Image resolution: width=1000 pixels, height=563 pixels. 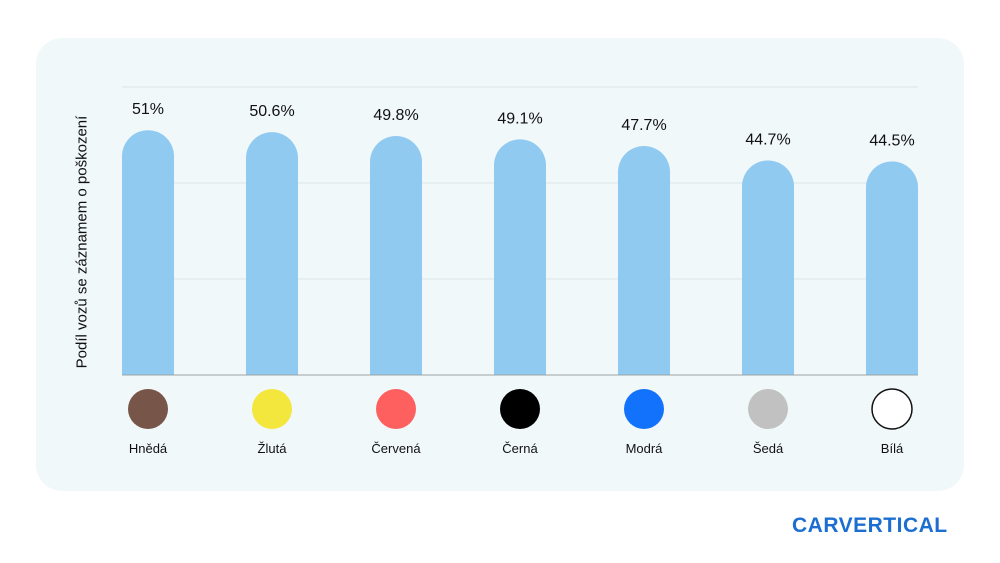 What do you see at coordinates (396, 448) in the screenshot?
I see `category-label-3: Červená` at bounding box center [396, 448].